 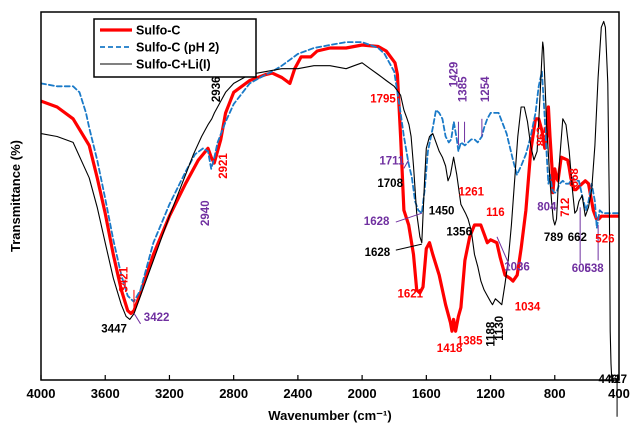 What do you see at coordinates (383, 100) in the screenshot?
I see `peak-label: 1795` at bounding box center [383, 100].